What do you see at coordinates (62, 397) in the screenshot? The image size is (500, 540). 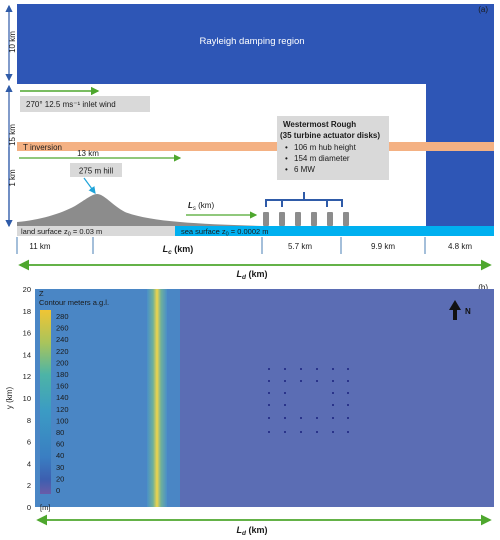 I see `legend-value: 140` at bounding box center [62, 397].